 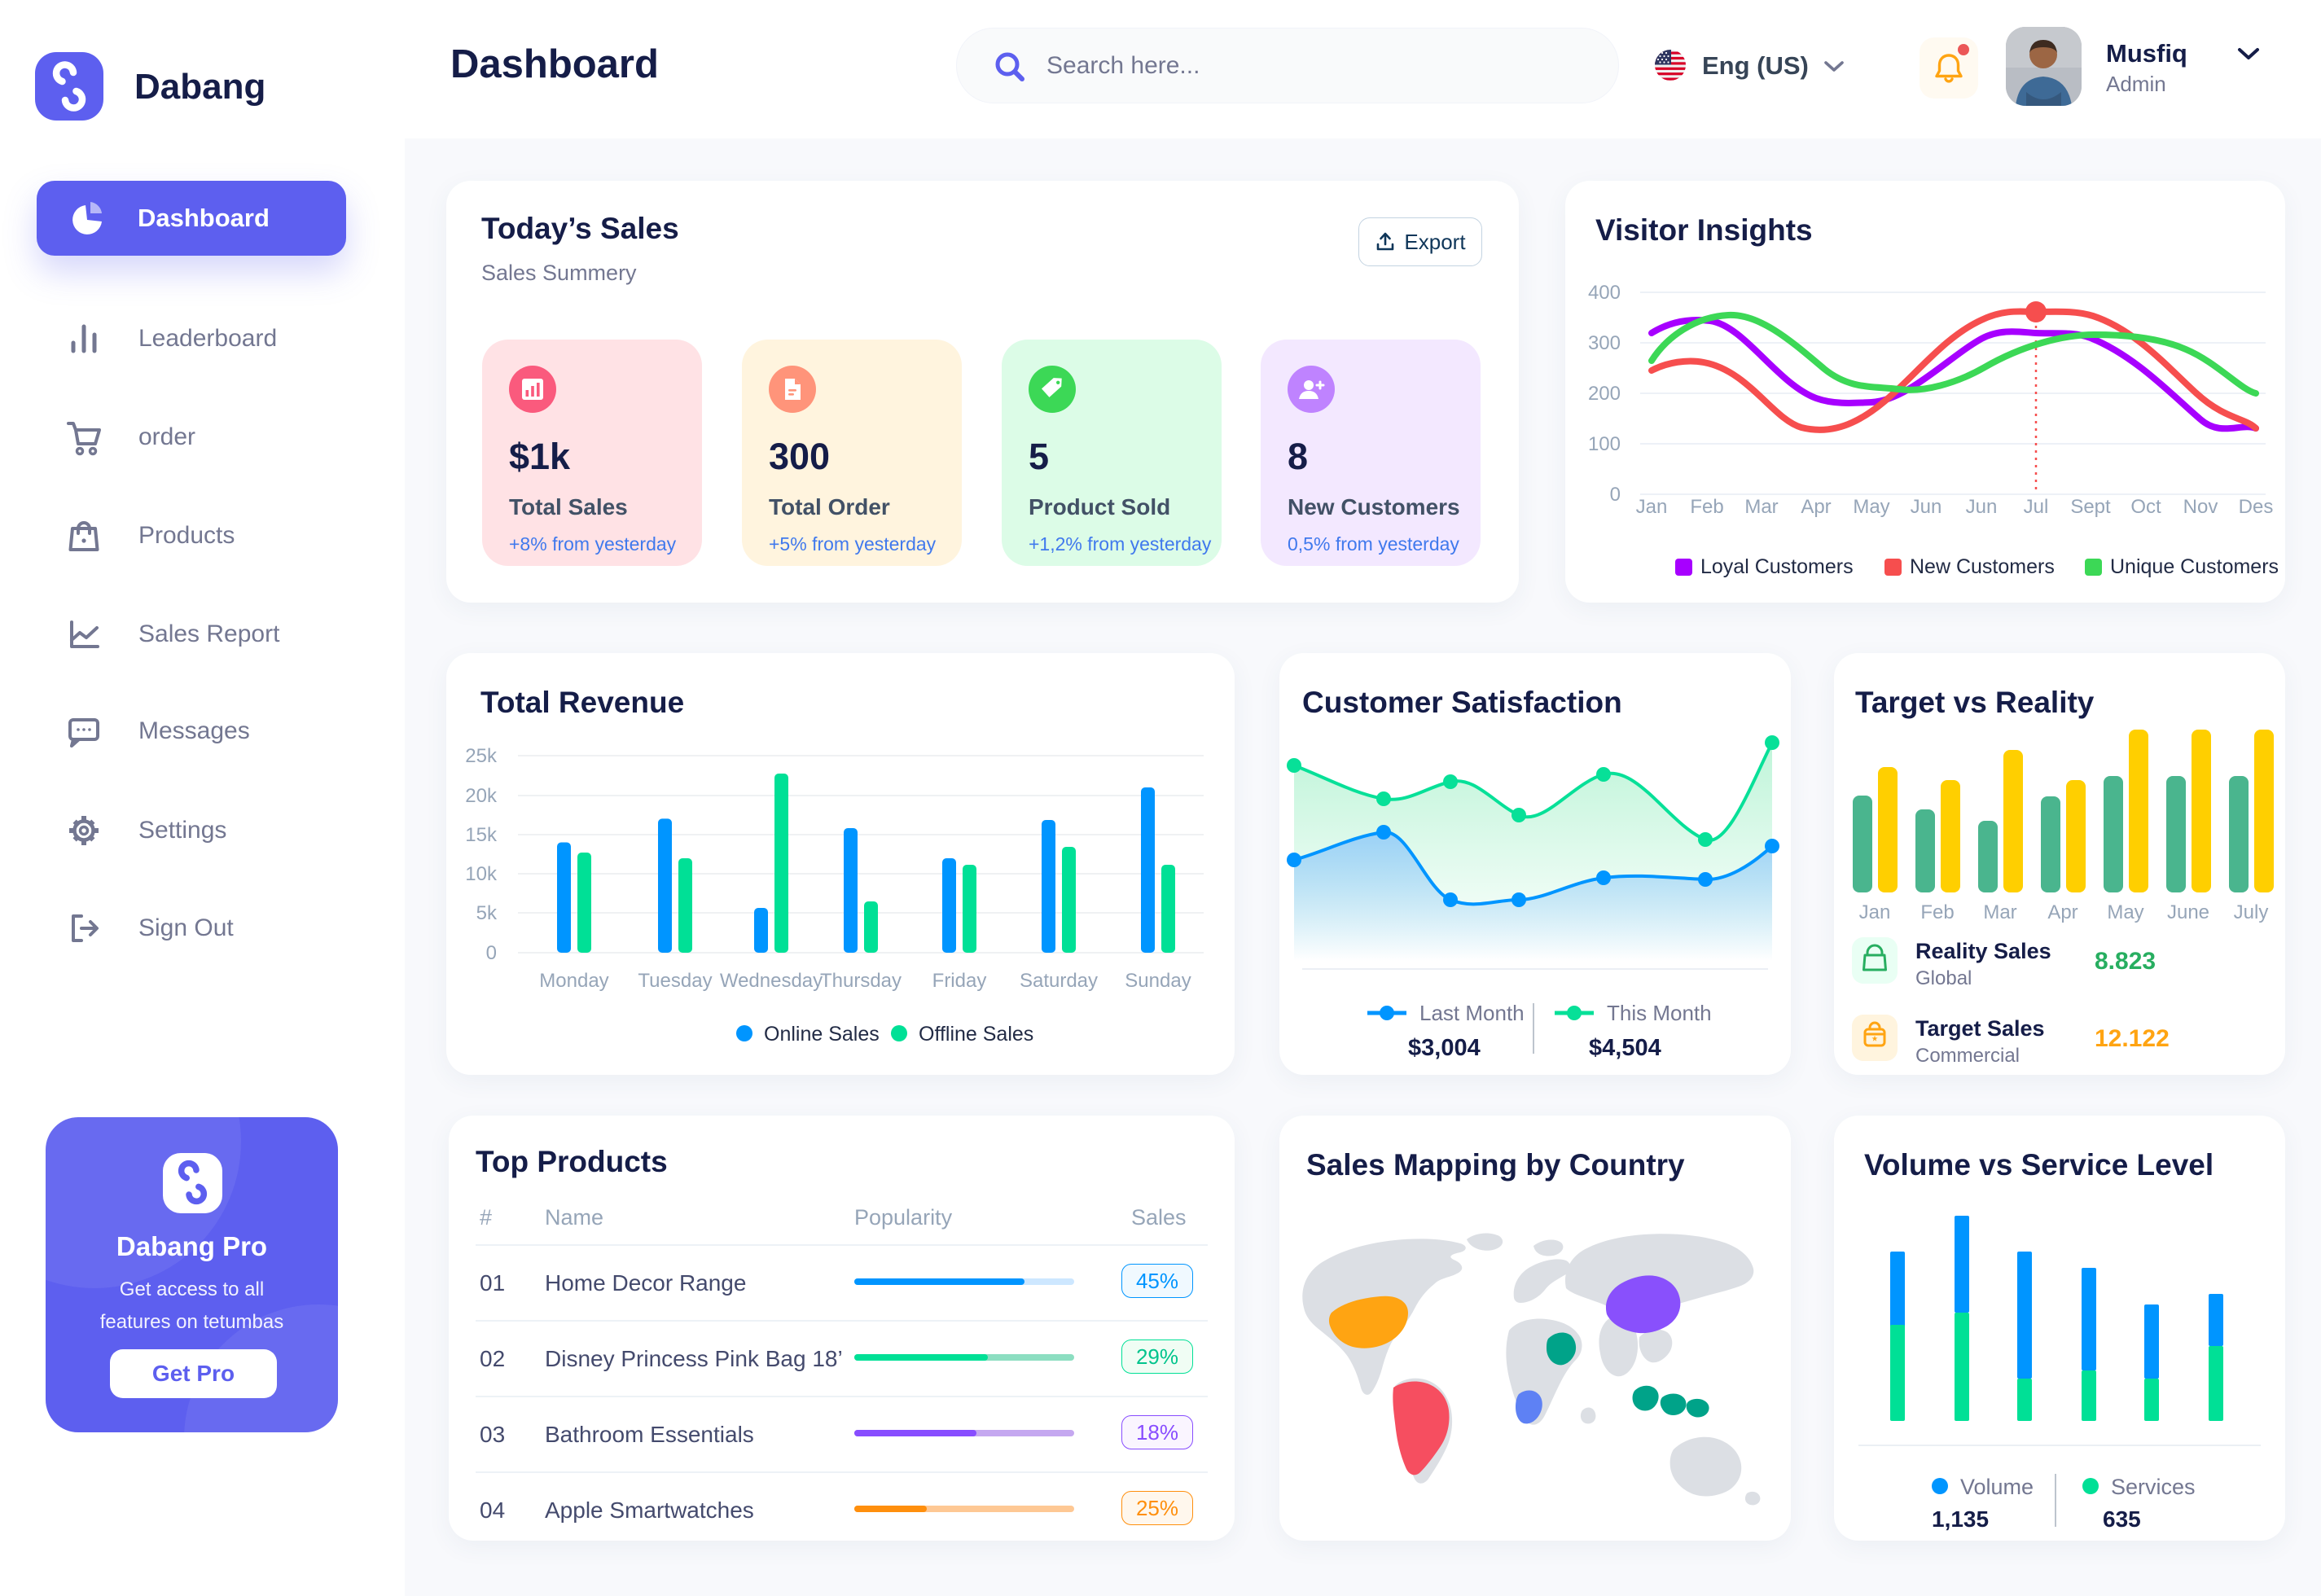 What do you see at coordinates (1604, 444) in the screenshot?
I see `svg-text: 100` at bounding box center [1604, 444].